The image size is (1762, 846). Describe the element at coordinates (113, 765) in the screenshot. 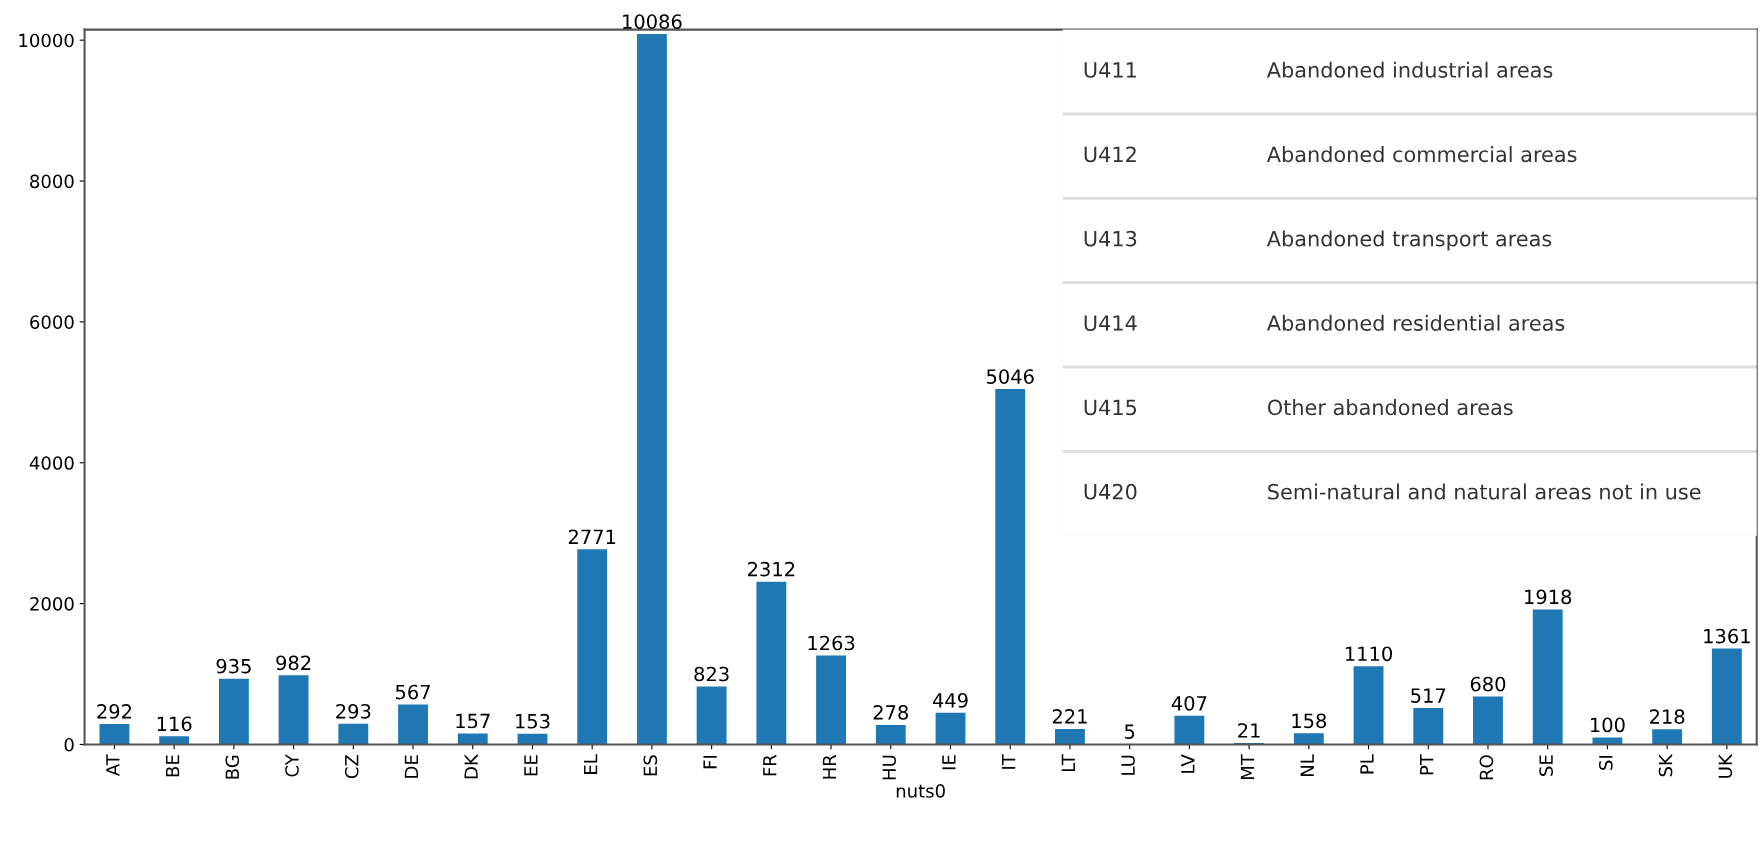

I see `x-tick-label: AT` at that location.